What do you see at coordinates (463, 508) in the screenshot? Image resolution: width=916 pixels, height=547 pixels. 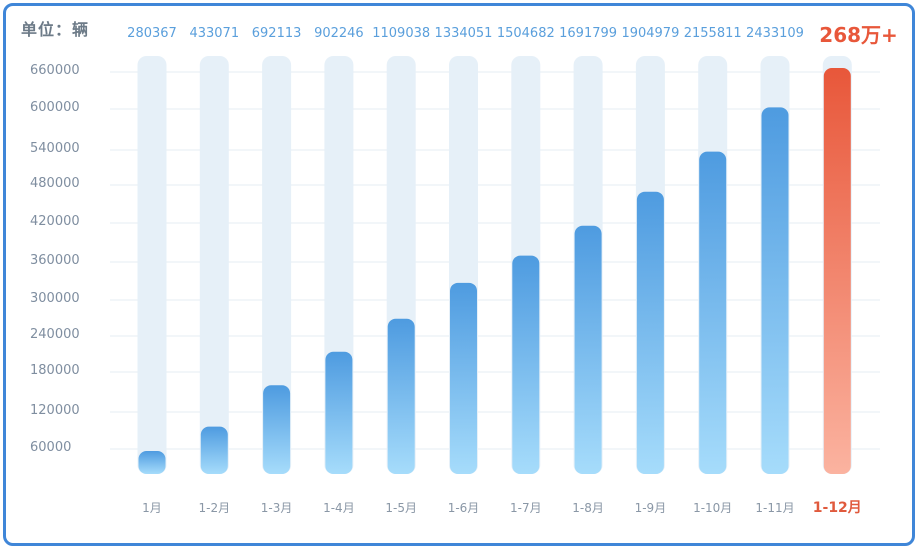 I see `x-category-label: 1-6月` at bounding box center [463, 508].